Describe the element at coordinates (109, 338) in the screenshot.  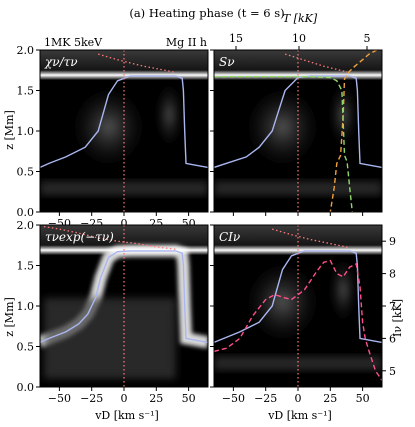
I see `contribution-haze` at that location.